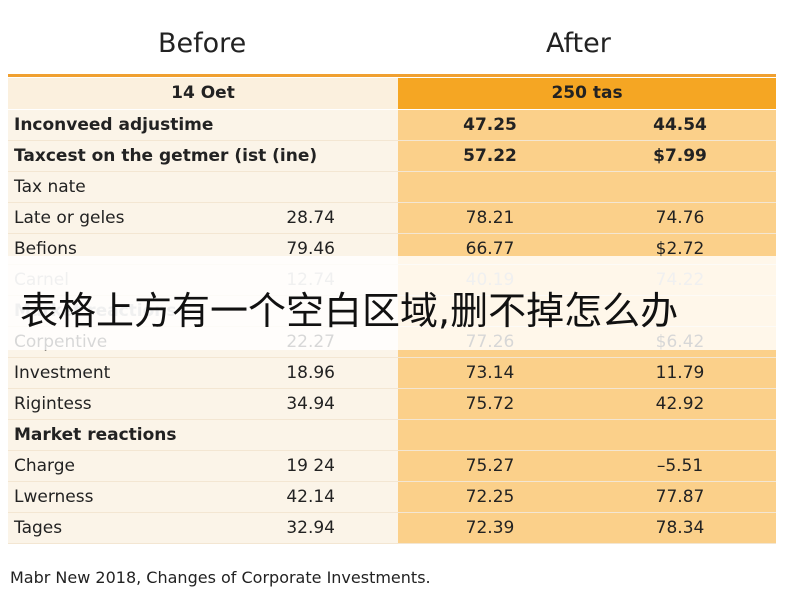 This screenshot has height=600, width=800. I want to click on subheader-right, so click(587, 93).